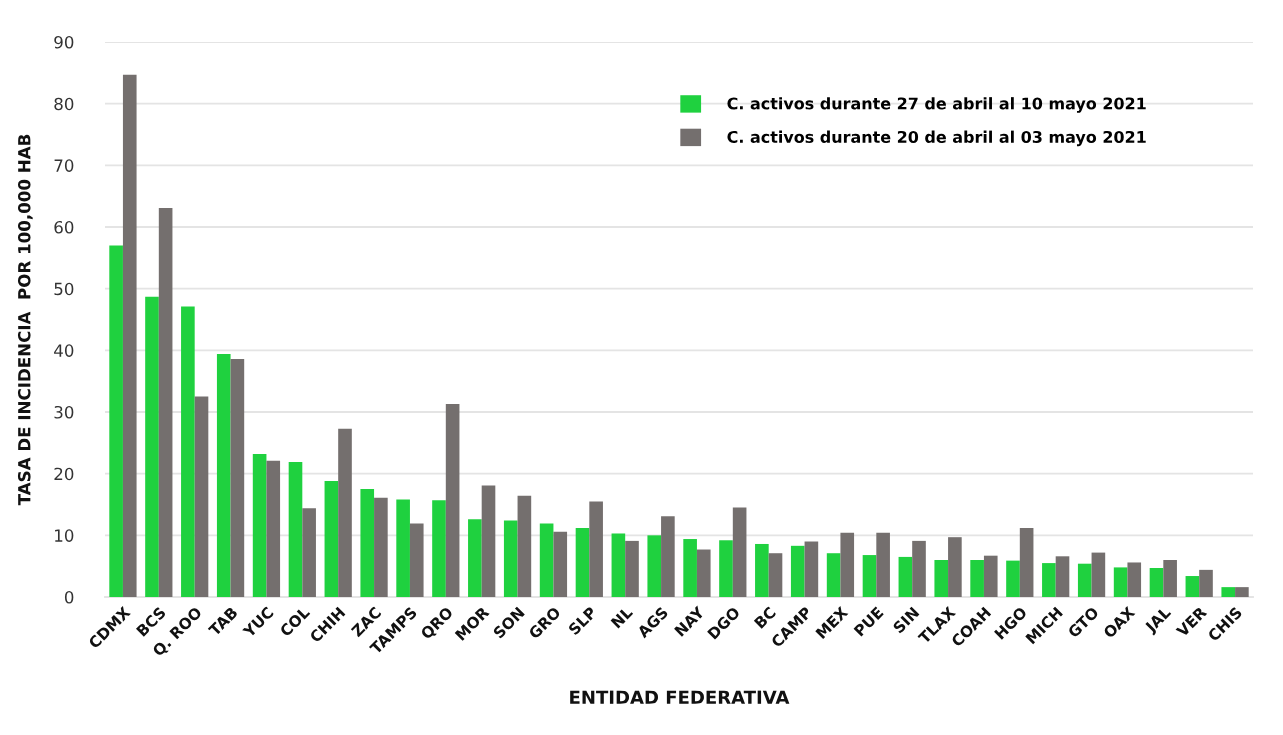 The image size is (1283, 735). What do you see at coordinates (64, 165) in the screenshot?
I see `y-tick-label: 70` at bounding box center [64, 165].